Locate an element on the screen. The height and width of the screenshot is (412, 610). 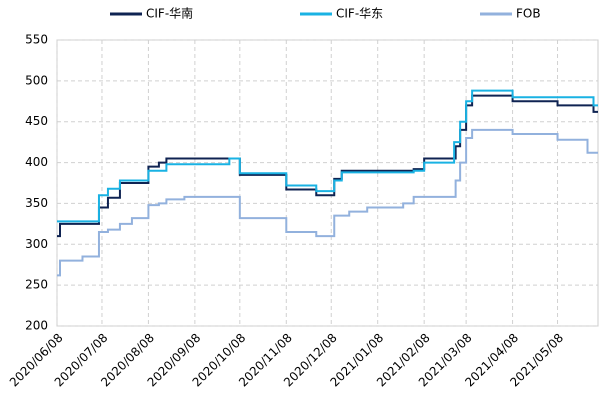
y-tick-label: 250 is located at coordinates (36, 285).